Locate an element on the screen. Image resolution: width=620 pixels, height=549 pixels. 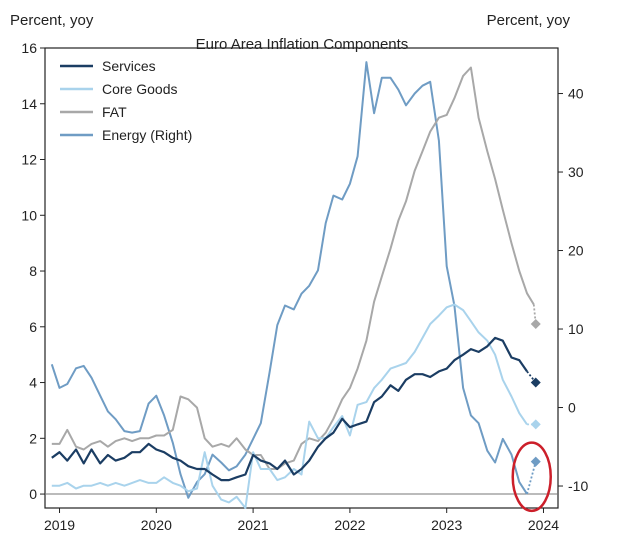
left-tick-label: 12 is located at coordinates (29, 160).